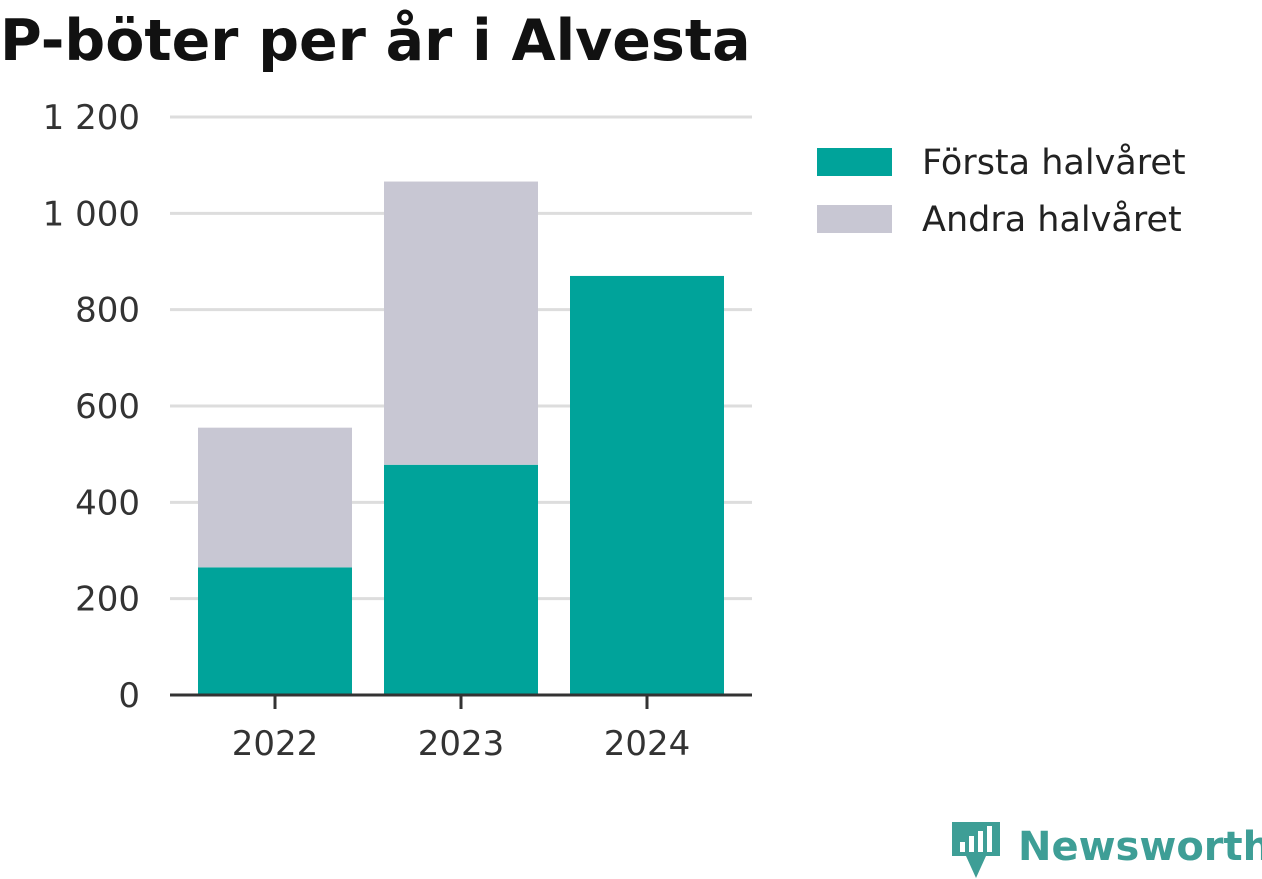  Describe the element at coordinates (976, 850) in the screenshot. I see `newsworthy-logo-icon` at that location.